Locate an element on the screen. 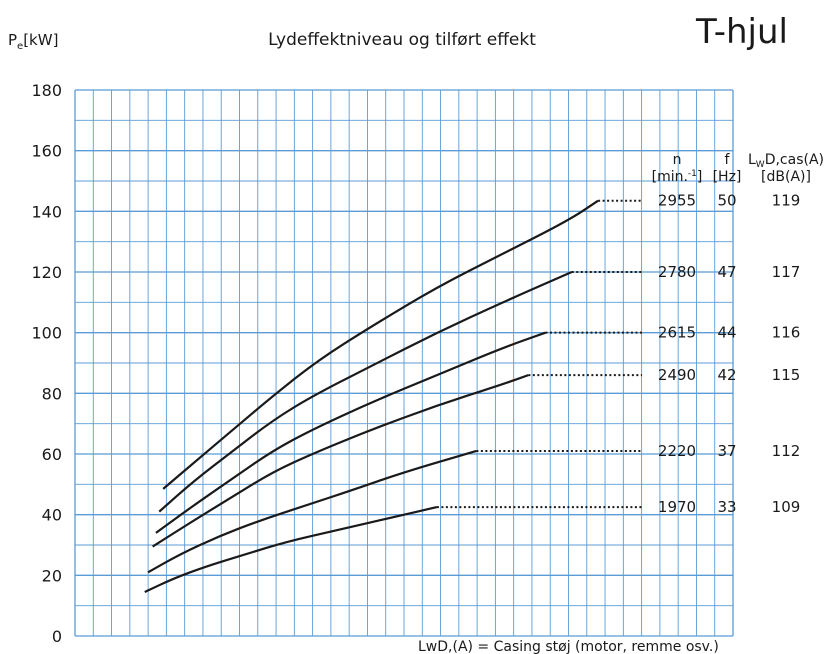 The image size is (824, 654). y-tick-label: 40 is located at coordinates (52, 515).